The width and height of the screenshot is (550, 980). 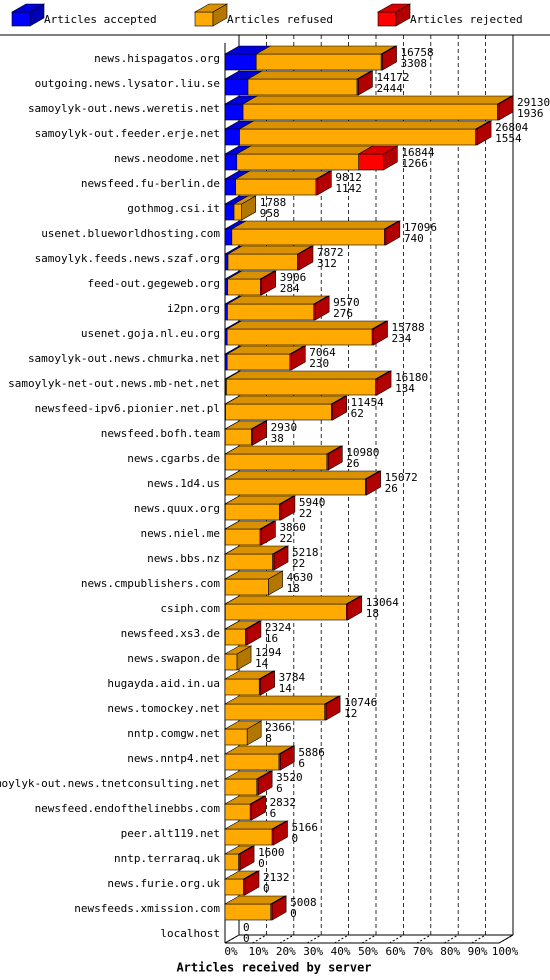 I want to click on x-tick-label: 60%, so click(x=395, y=951).